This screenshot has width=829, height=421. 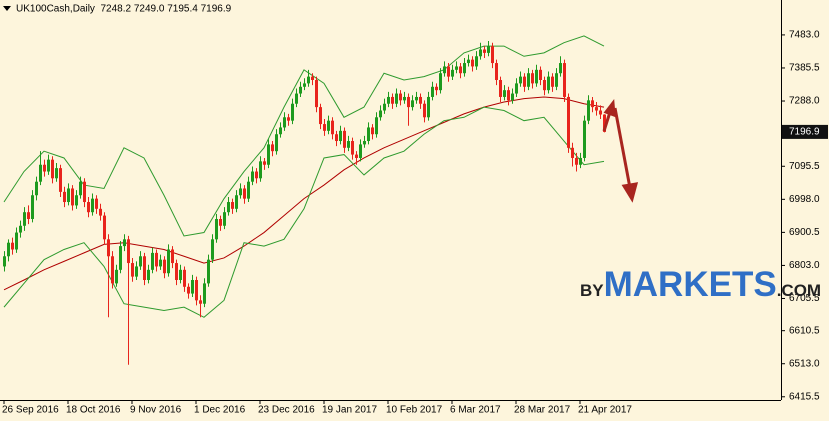 I want to click on arrow-up, so click(x=607, y=121).